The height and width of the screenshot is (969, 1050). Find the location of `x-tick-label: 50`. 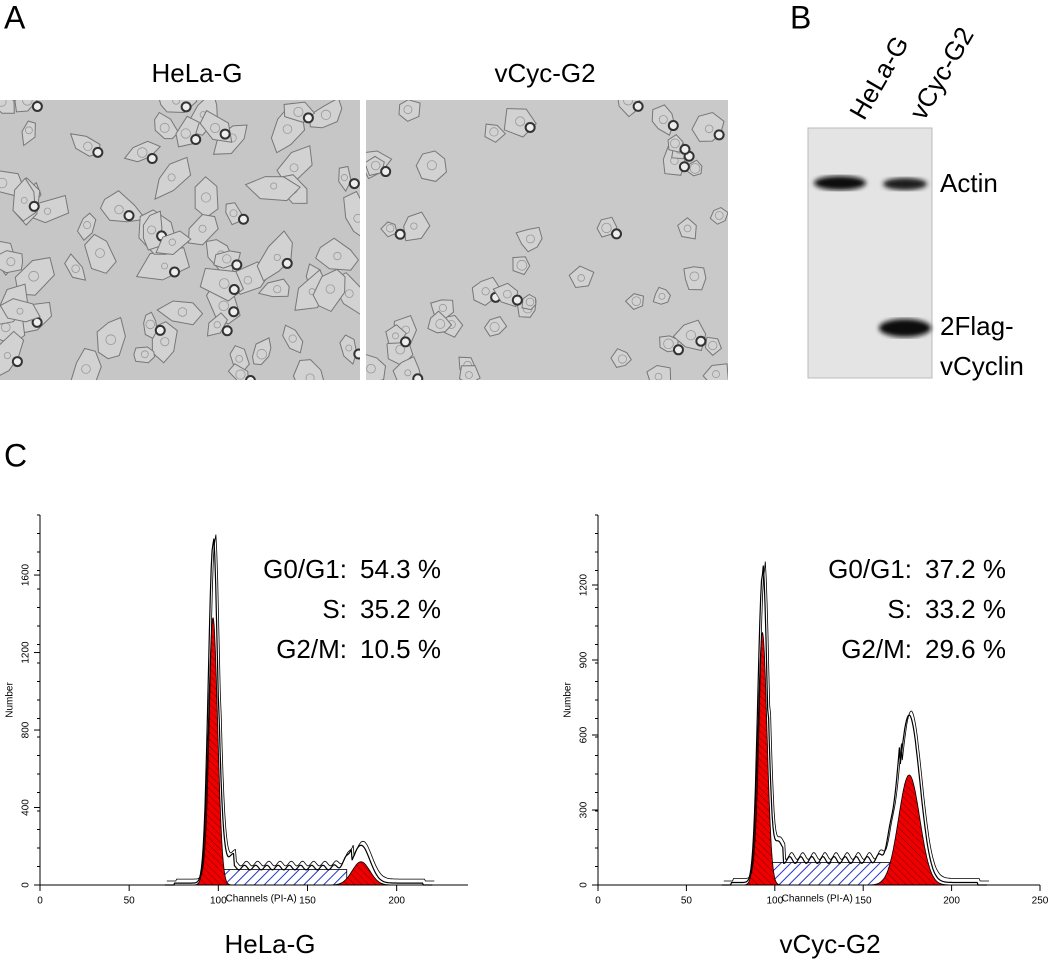

x-tick-label: 50 is located at coordinates (130, 901).